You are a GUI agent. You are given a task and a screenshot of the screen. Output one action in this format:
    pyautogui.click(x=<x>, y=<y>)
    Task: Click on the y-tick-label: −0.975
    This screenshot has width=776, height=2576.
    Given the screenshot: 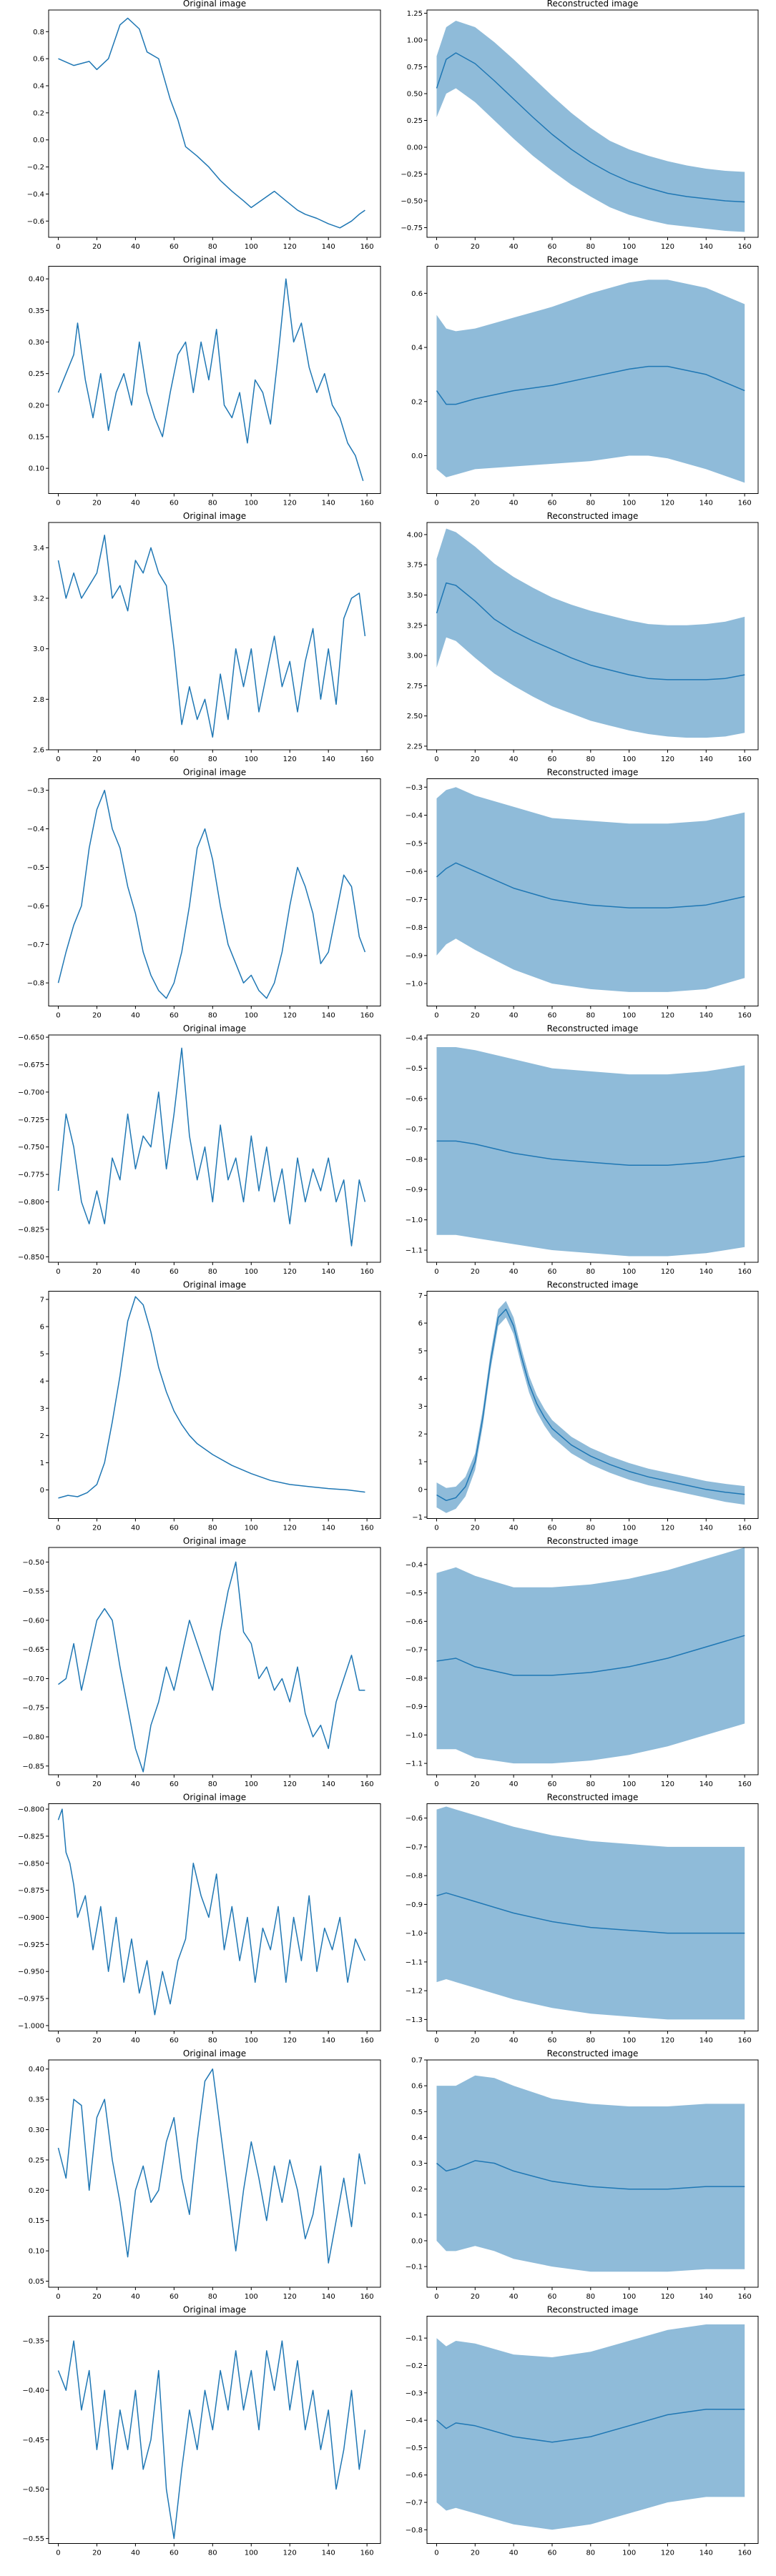 What is the action you would take?
    pyautogui.click(x=31, y=2000)
    